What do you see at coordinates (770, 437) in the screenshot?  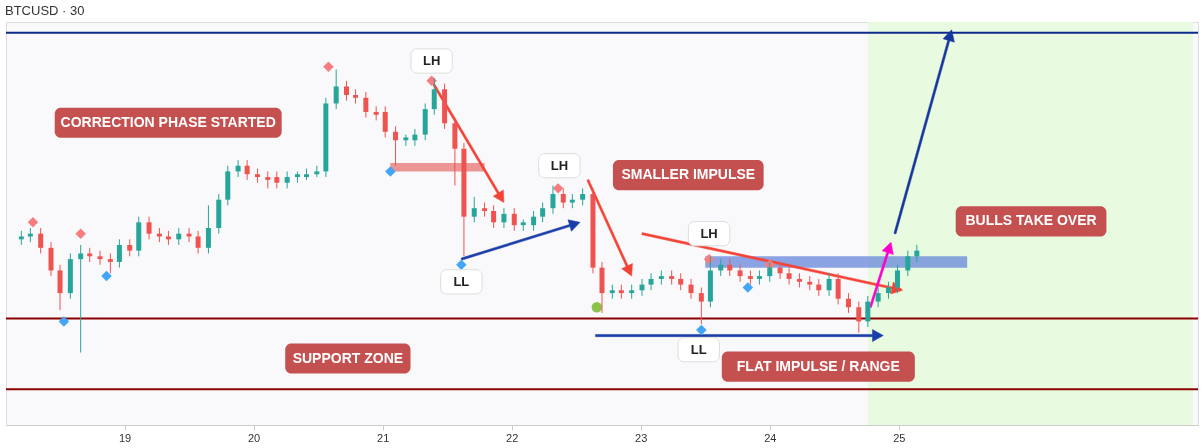 I see `x-tick-label: 24` at bounding box center [770, 437].